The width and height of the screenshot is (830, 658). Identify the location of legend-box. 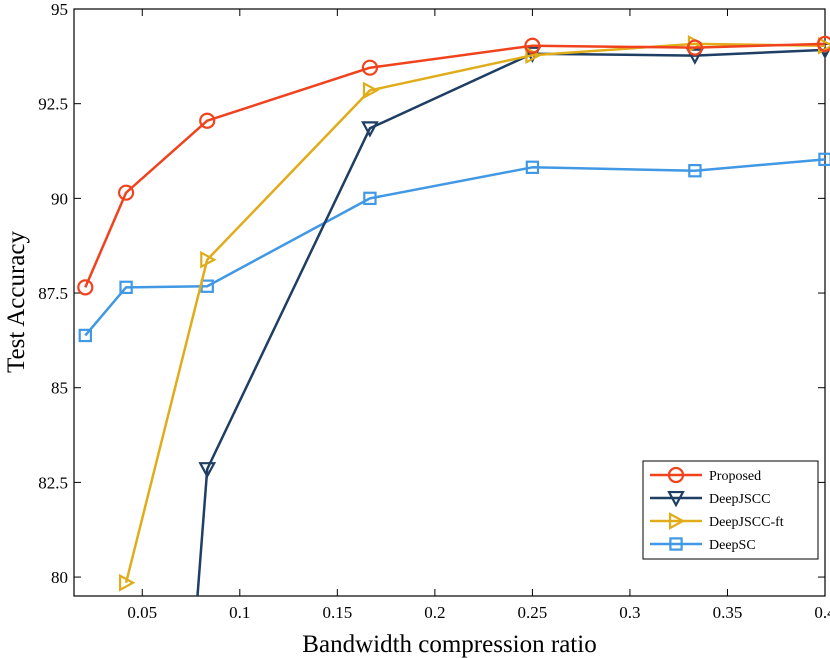
(730, 510).